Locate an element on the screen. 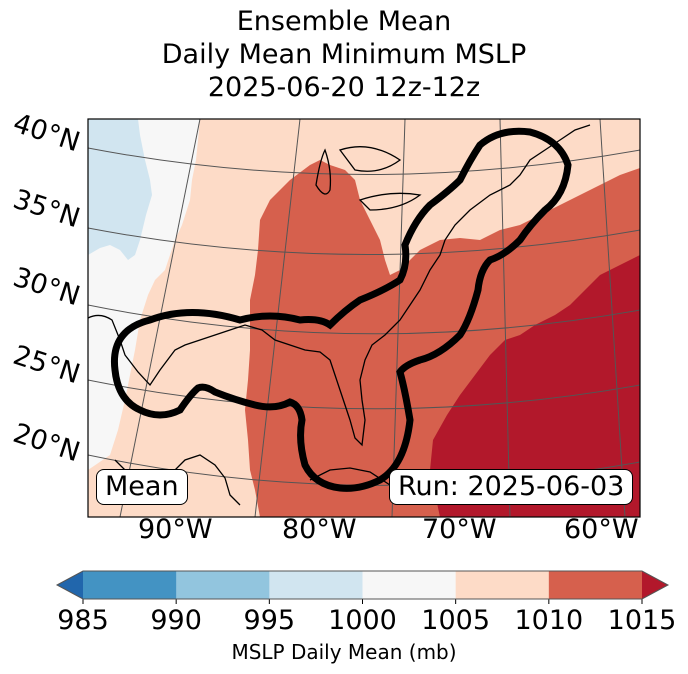 This screenshot has height=674, width=688. lon-label-80w: 80°W is located at coordinates (319, 529).